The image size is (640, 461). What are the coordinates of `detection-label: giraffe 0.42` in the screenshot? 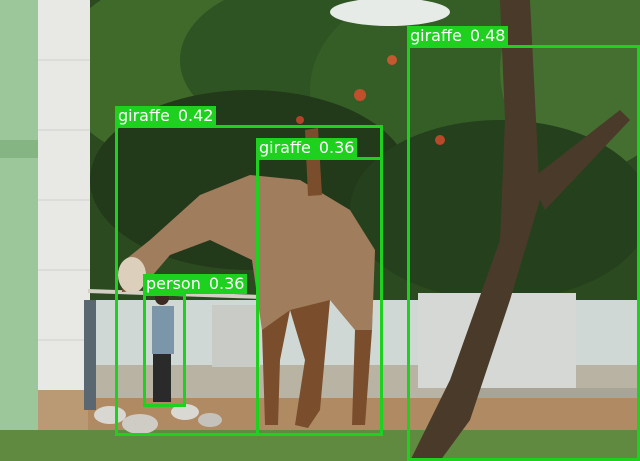 It's located at (166, 116).